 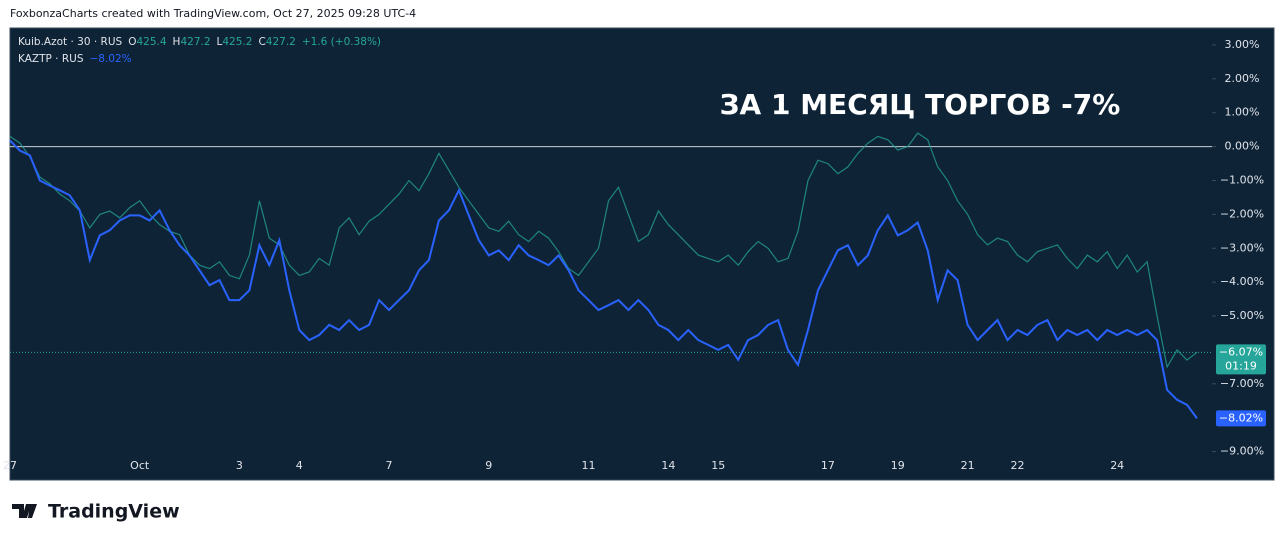 I want to click on x-tick-label: 7, so click(x=389, y=465).